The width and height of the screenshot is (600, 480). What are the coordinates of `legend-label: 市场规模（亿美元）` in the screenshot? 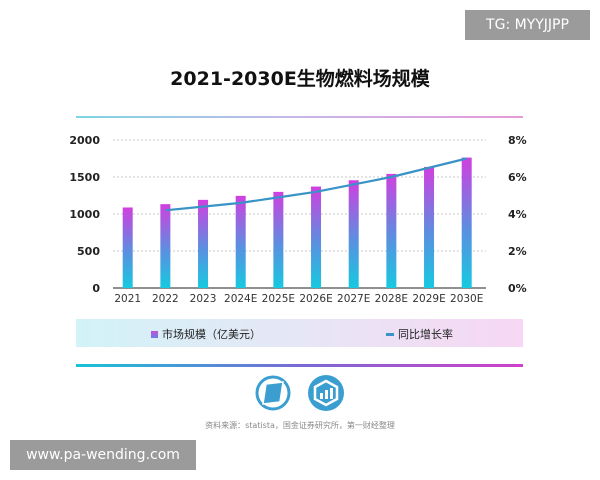 It's located at (211, 334).